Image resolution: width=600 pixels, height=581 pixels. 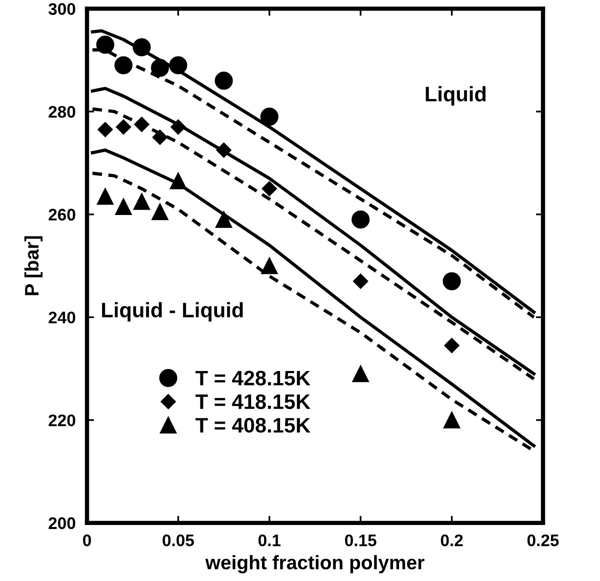 What do you see at coordinates (178, 540) in the screenshot?
I see `x-tick-label: 0.05` at bounding box center [178, 540].